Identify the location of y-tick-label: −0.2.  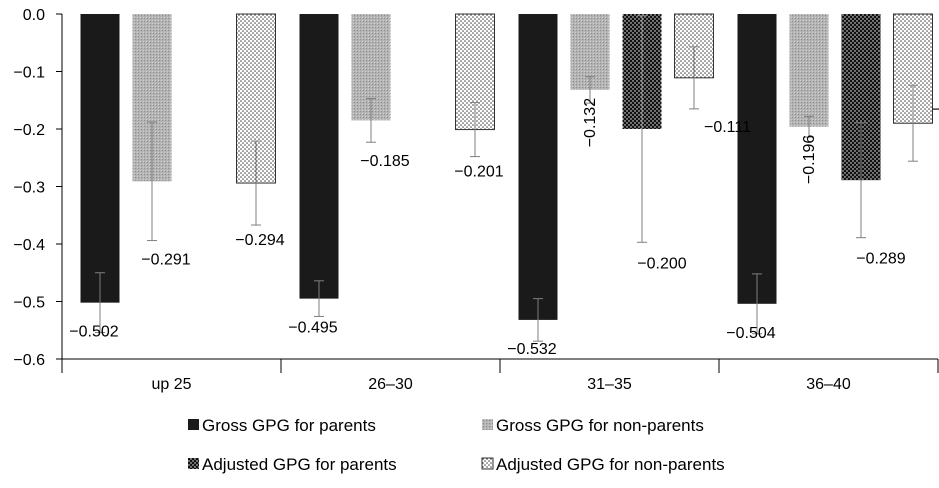
(29, 130).